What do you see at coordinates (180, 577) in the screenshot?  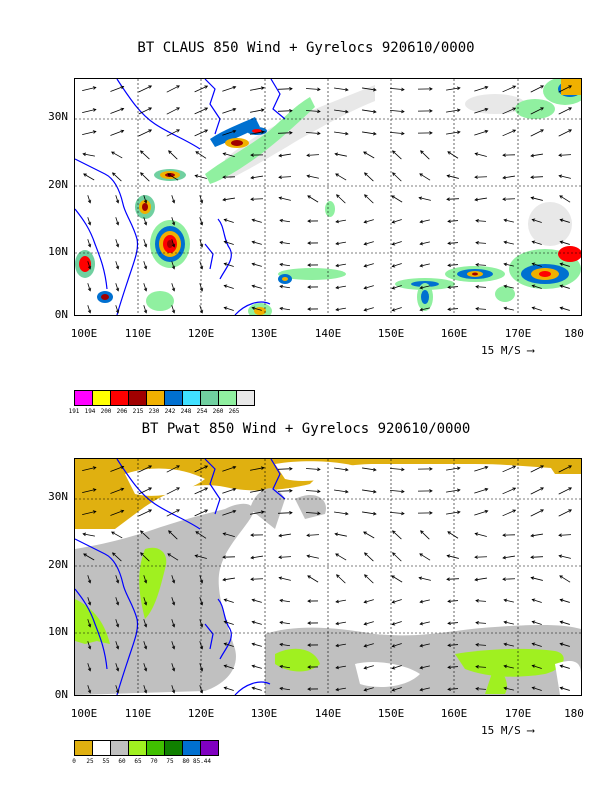 I see `coastlines` at bounding box center [180, 577].